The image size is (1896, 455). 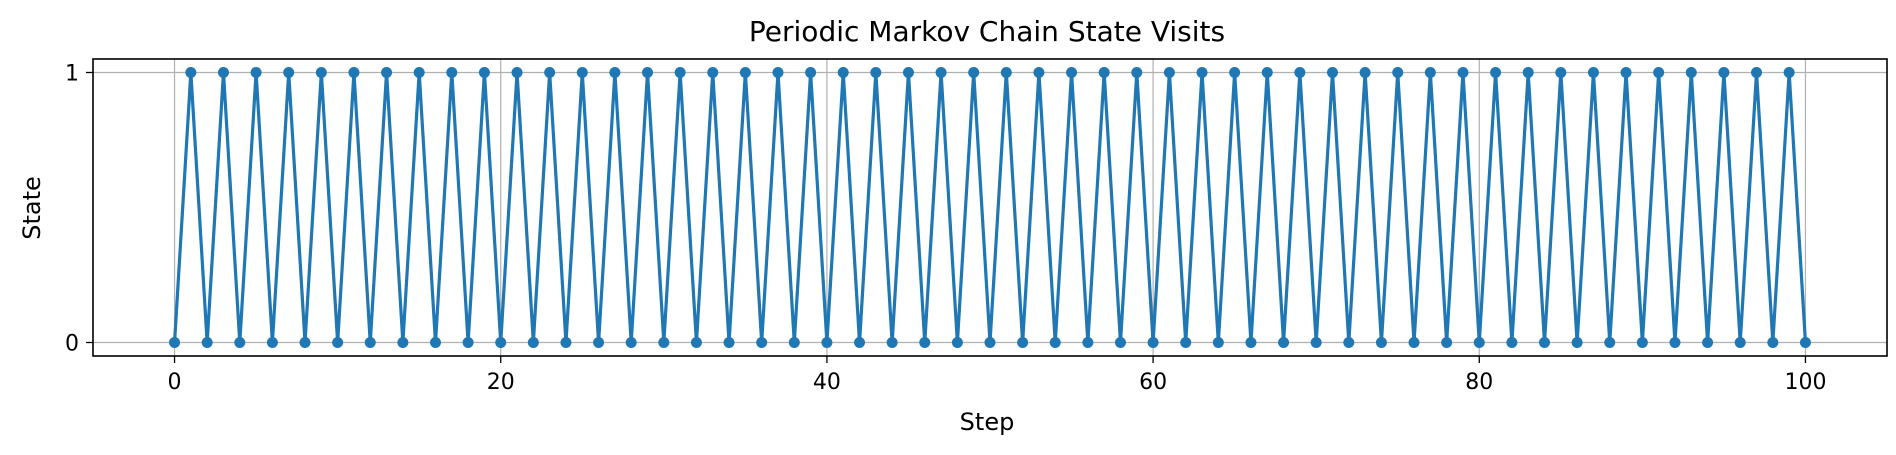 I want to click on x-axis: 0 20 40 60 80 100, so click(x=997, y=375).